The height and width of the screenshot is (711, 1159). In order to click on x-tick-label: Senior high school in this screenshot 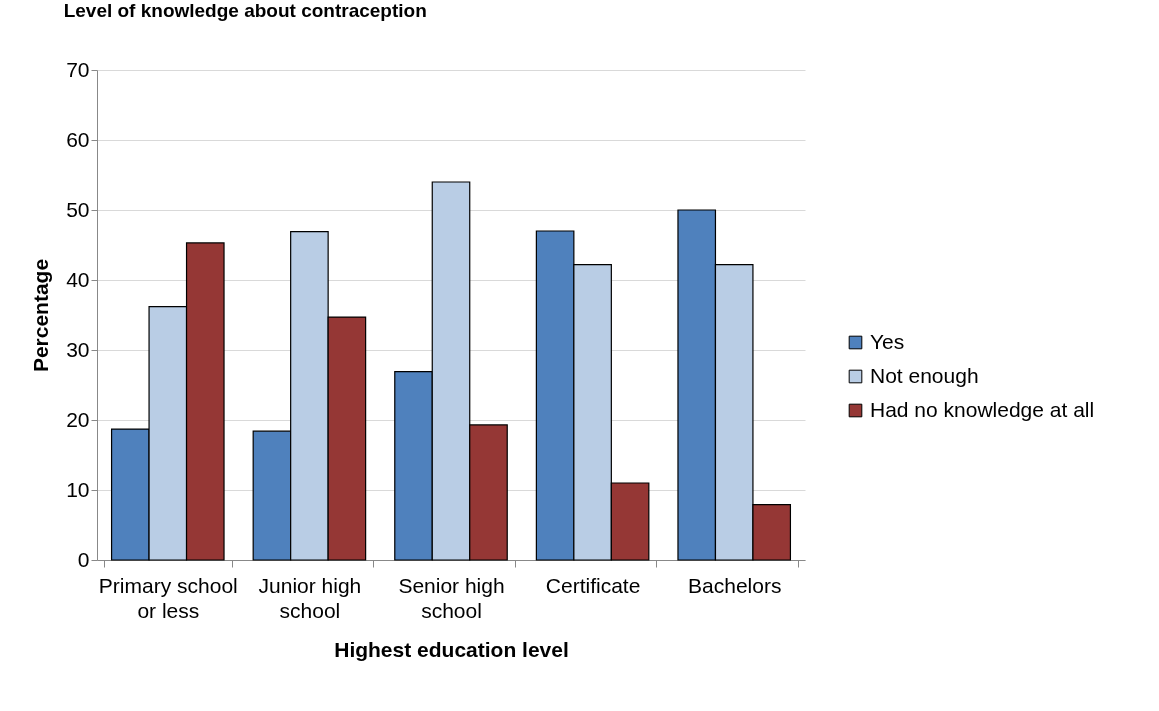, I will do `click(451, 597)`.